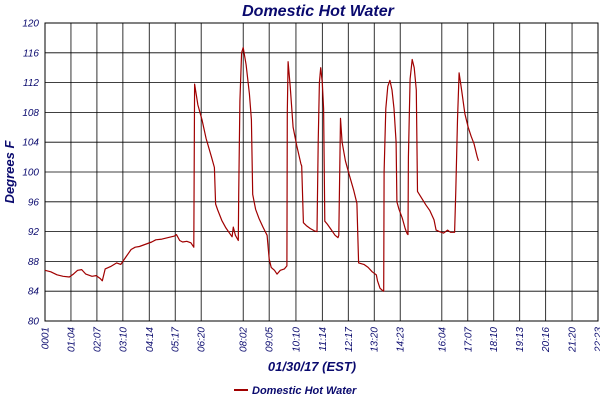 The image size is (600, 400). What do you see at coordinates (34, 262) in the screenshot?
I see `y-tick-label: 88` at bounding box center [34, 262].